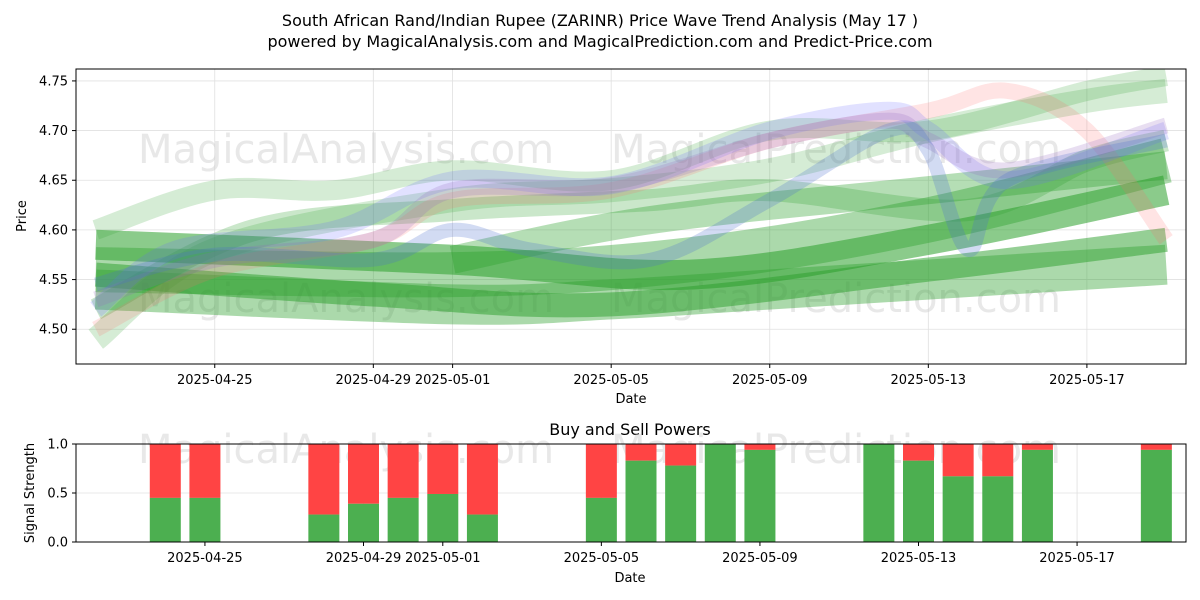  What do you see at coordinates (53, 230) in the screenshot?
I see `price-y-tick-label: 4.60` at bounding box center [53, 230].